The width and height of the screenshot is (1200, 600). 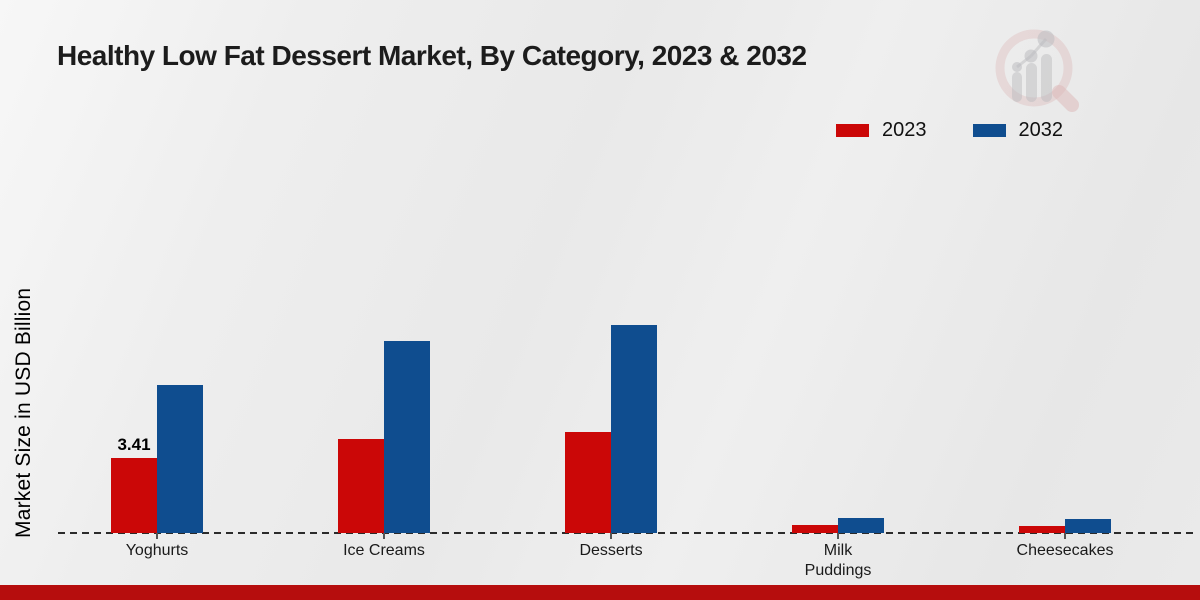 What do you see at coordinates (157, 536) in the screenshot?
I see `x-axis-tick-yoghurts` at bounding box center [157, 536].